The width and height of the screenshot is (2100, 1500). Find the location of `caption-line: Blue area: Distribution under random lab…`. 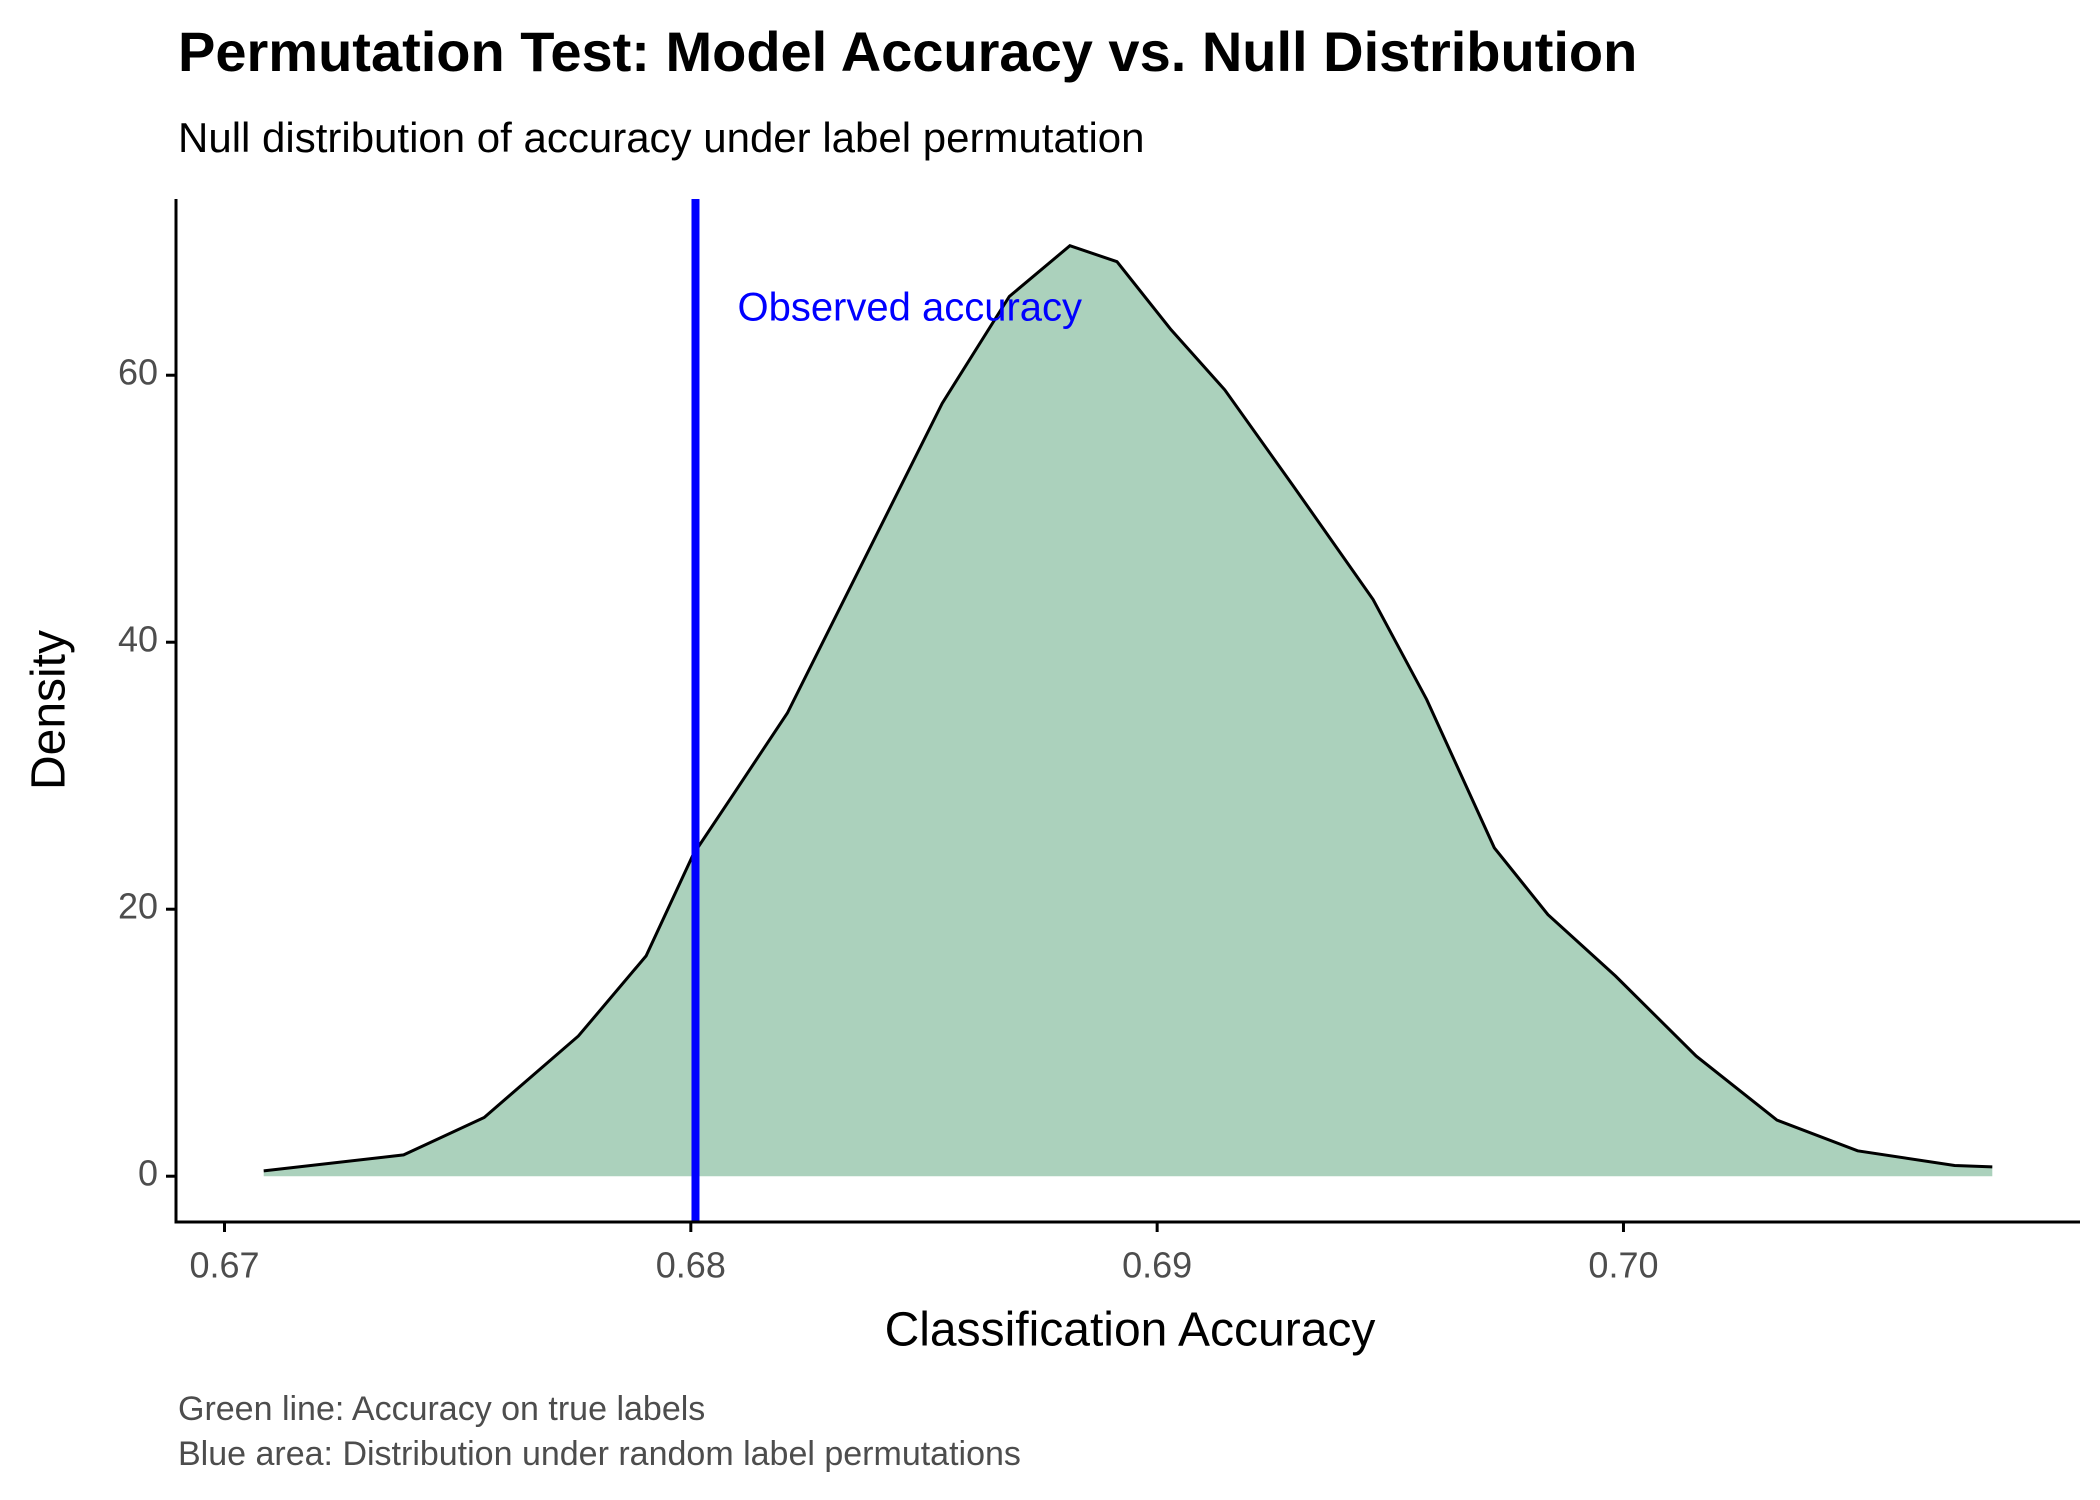

caption-line: Blue area: Distribution under random lab… is located at coordinates (599, 1454).